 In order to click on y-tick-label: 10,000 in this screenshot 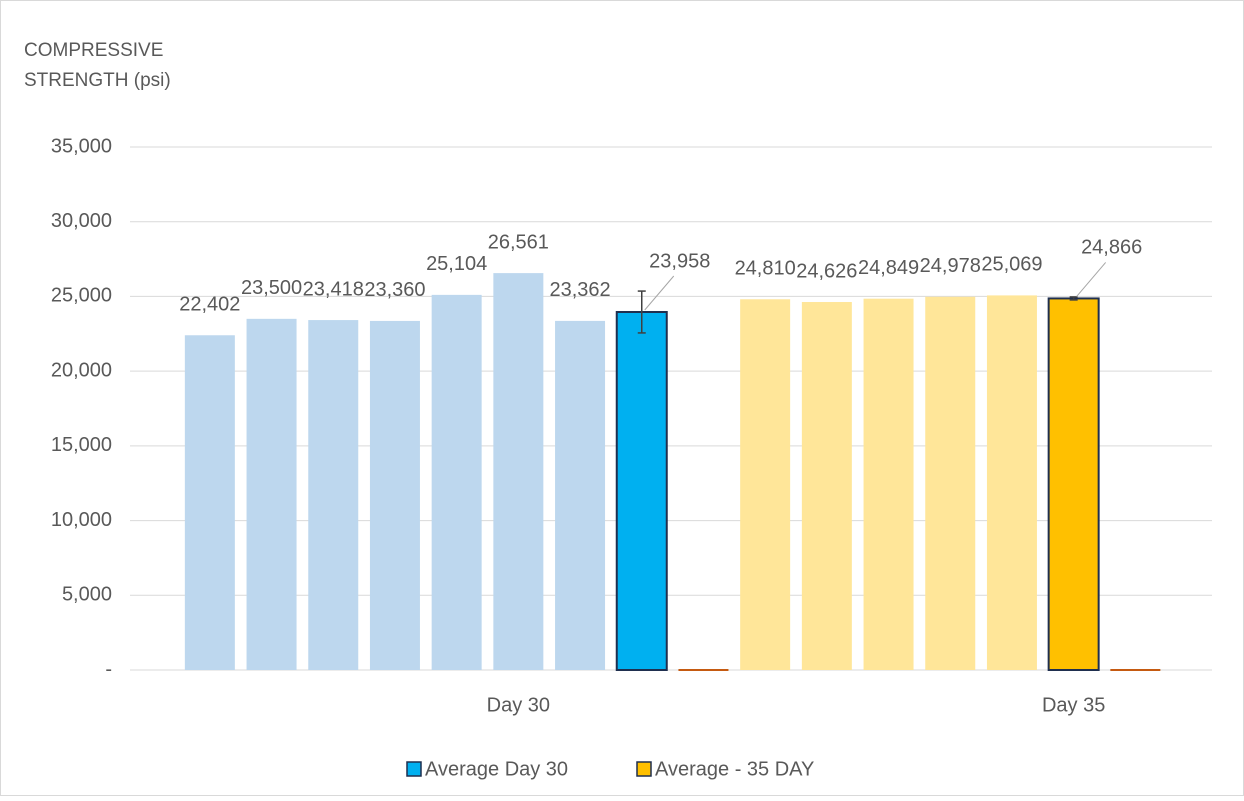, I will do `click(81, 520)`.